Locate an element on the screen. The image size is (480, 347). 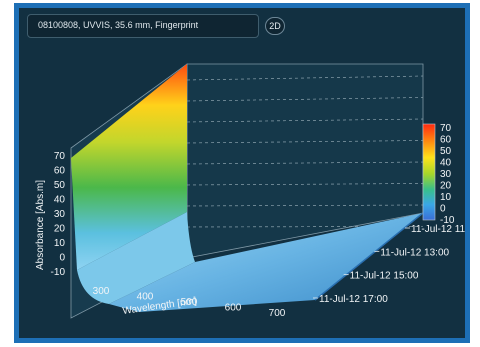
info-field: 08100808, UVVIS, 35.6 mm, Fingerprint is located at coordinates (143, 26).